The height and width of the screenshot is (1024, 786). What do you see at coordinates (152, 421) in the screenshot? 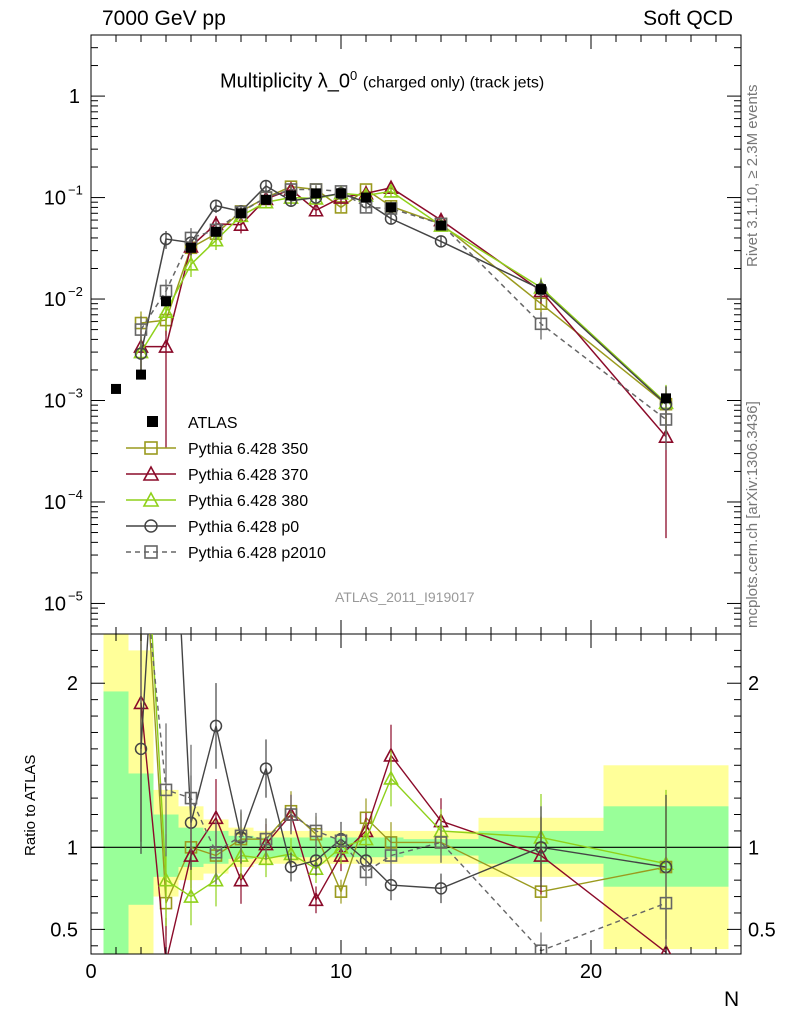
I see `legend-marker-atlas` at bounding box center [152, 421].